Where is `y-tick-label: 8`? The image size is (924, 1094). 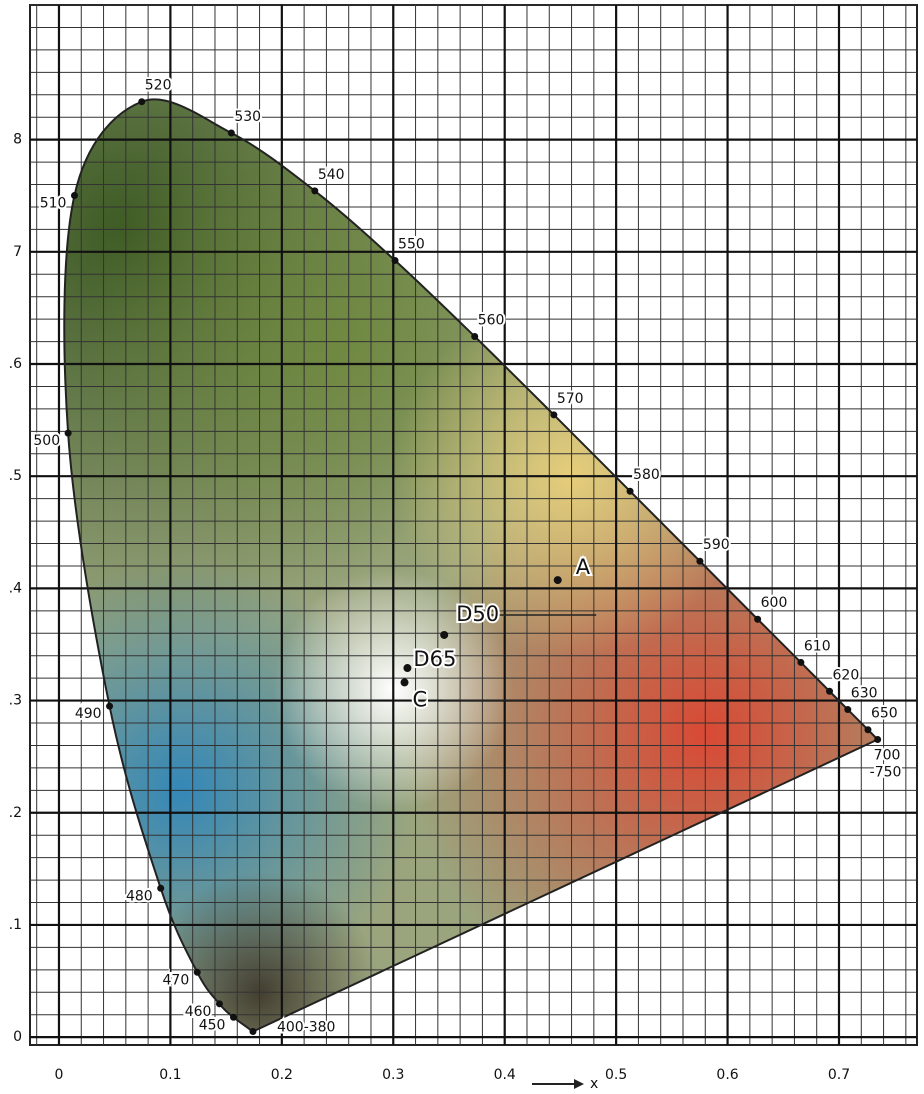 y-tick-label: 8 is located at coordinates (17, 140).